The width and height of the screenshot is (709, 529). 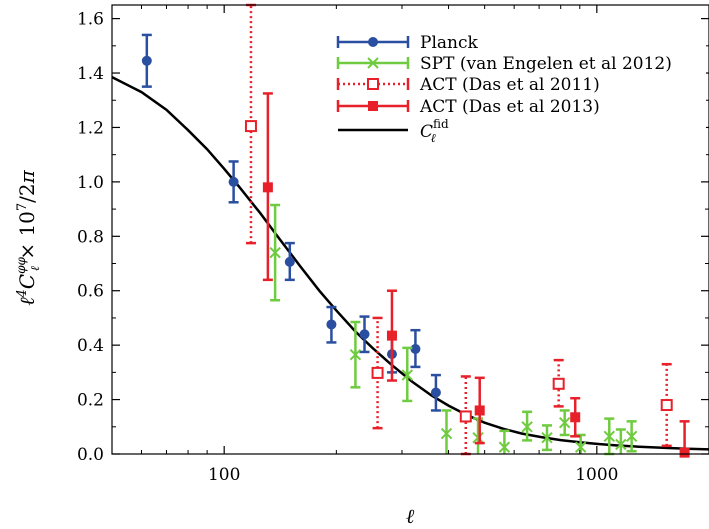 I want to click on legend-label-act-2011: ACT (Das et al 2011), so click(x=509, y=85).